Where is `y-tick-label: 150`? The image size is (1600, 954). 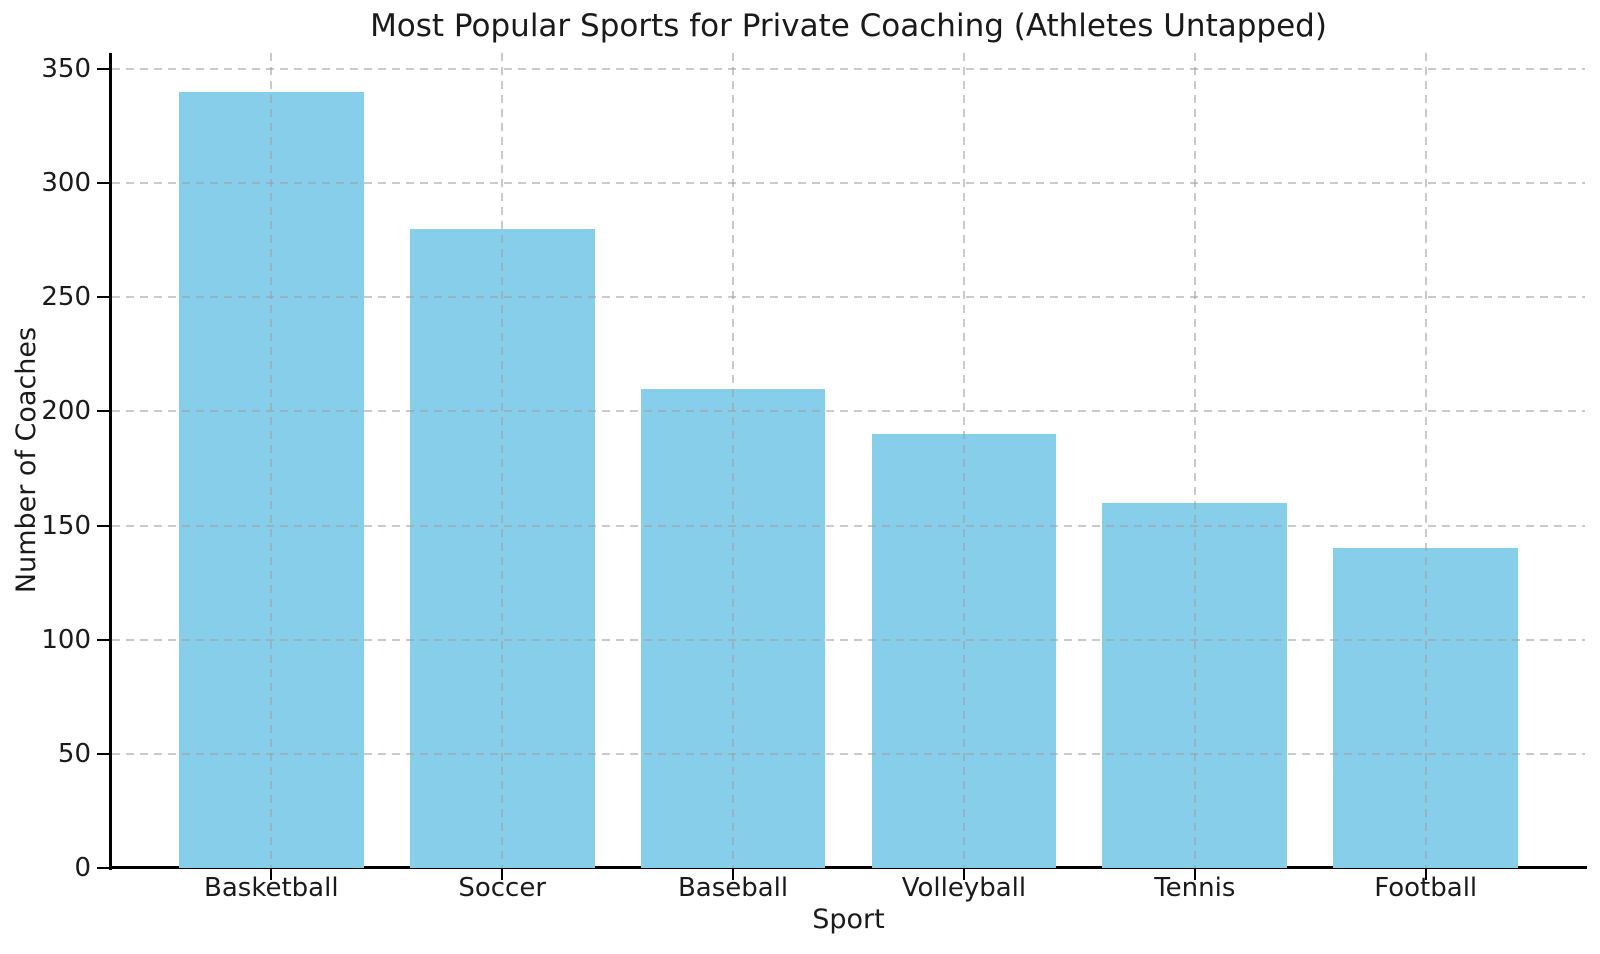
y-tick-label: 150 is located at coordinates (66, 525).